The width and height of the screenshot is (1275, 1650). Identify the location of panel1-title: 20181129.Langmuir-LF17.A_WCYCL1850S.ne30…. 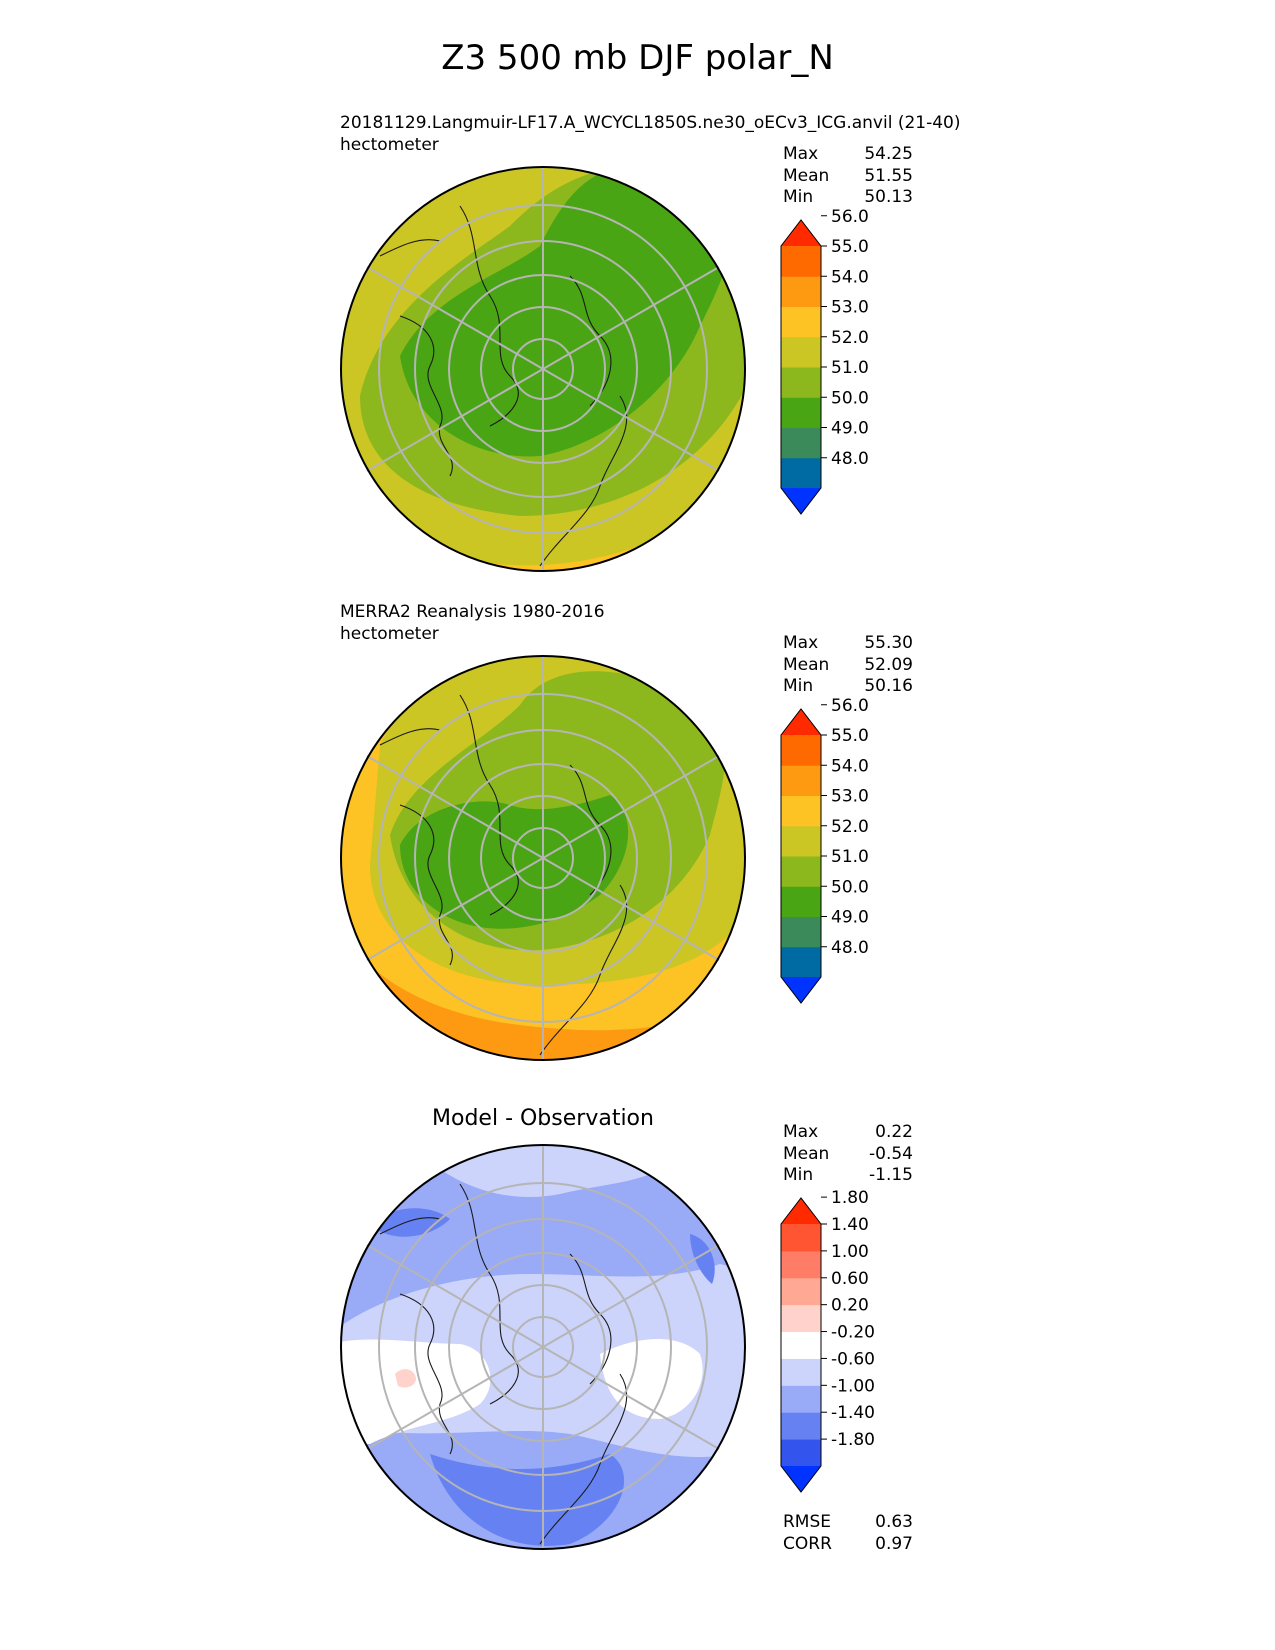
(650, 123).